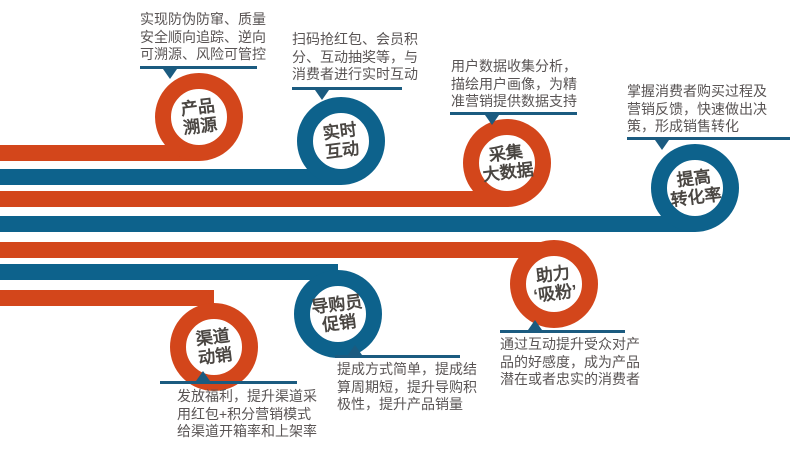  Describe the element at coordinates (199, 117) in the screenshot. I see `ring-product-traceability` at that location.